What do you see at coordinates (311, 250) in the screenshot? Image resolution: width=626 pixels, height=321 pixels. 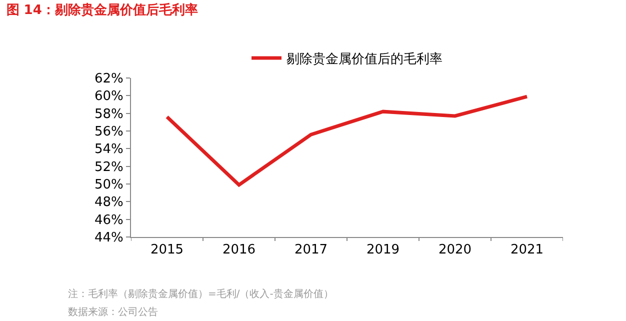 I see `x-tick-label: 2017` at bounding box center [311, 250].